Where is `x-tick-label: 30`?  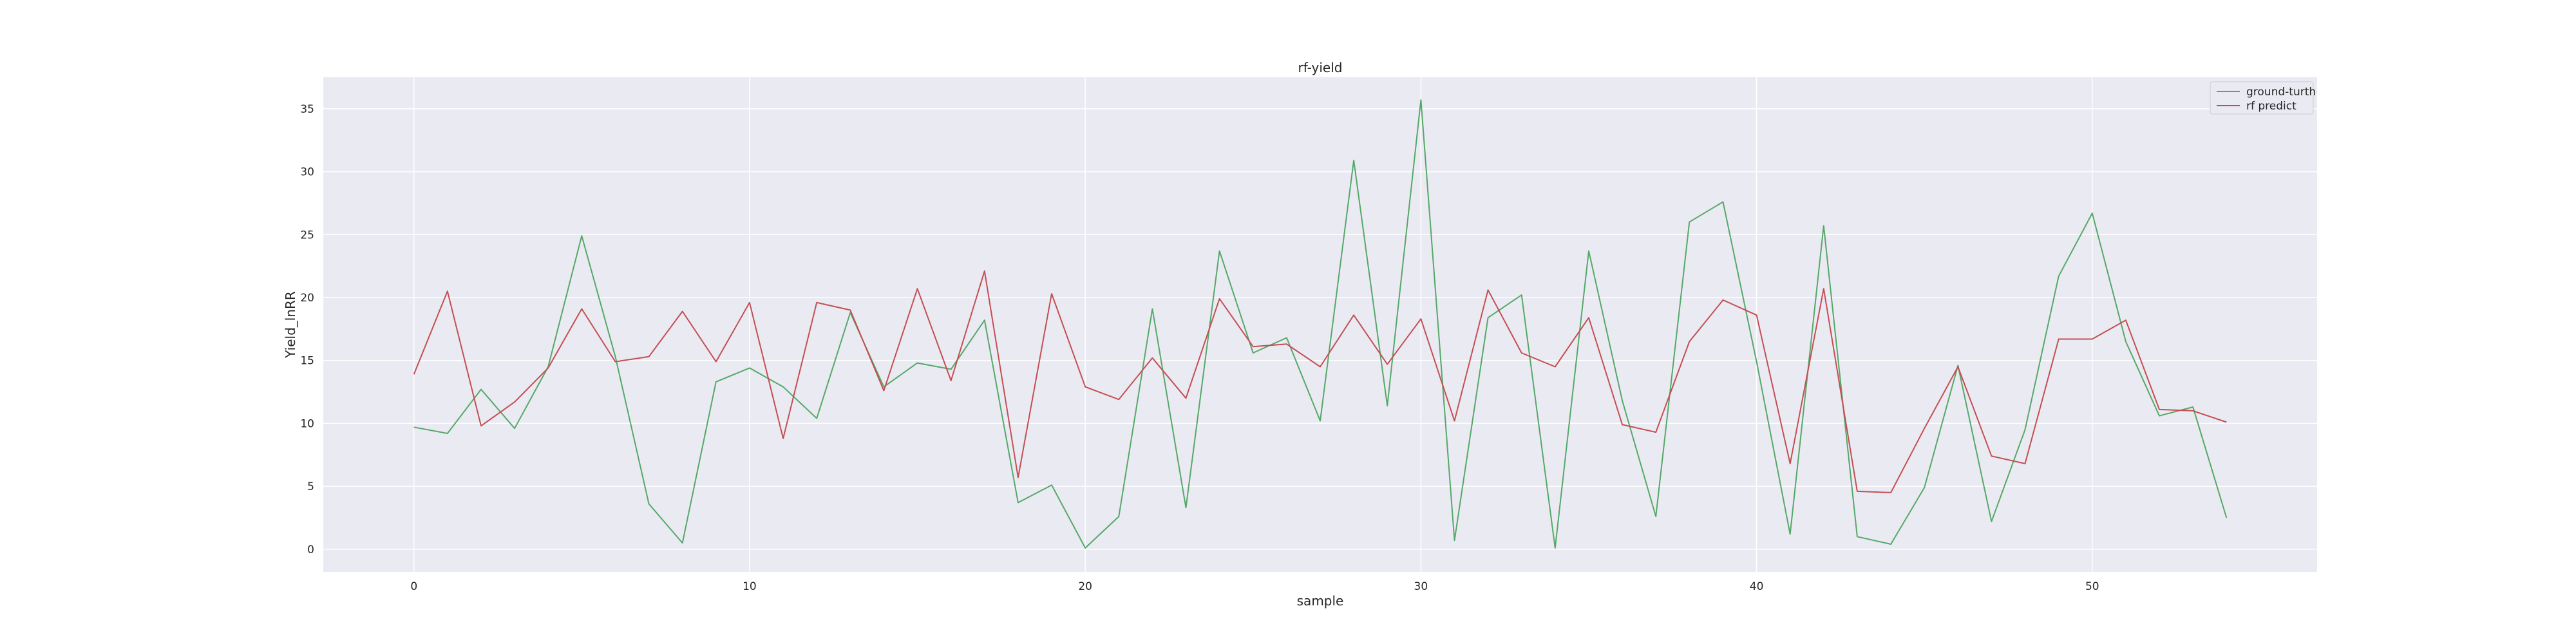 x-tick-label: 30 is located at coordinates (1421, 587).